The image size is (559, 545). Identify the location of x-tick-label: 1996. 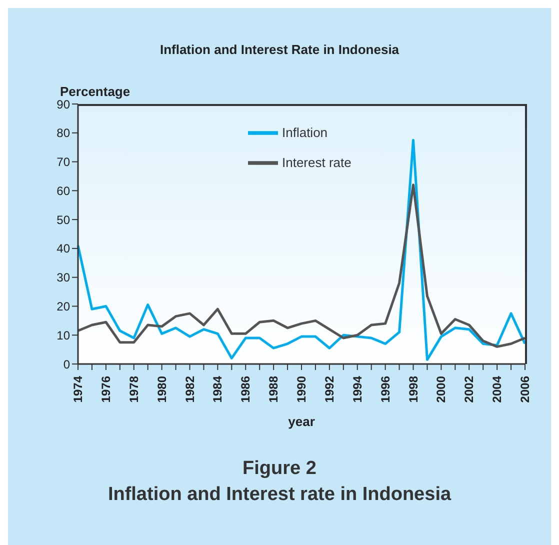
(385, 389).